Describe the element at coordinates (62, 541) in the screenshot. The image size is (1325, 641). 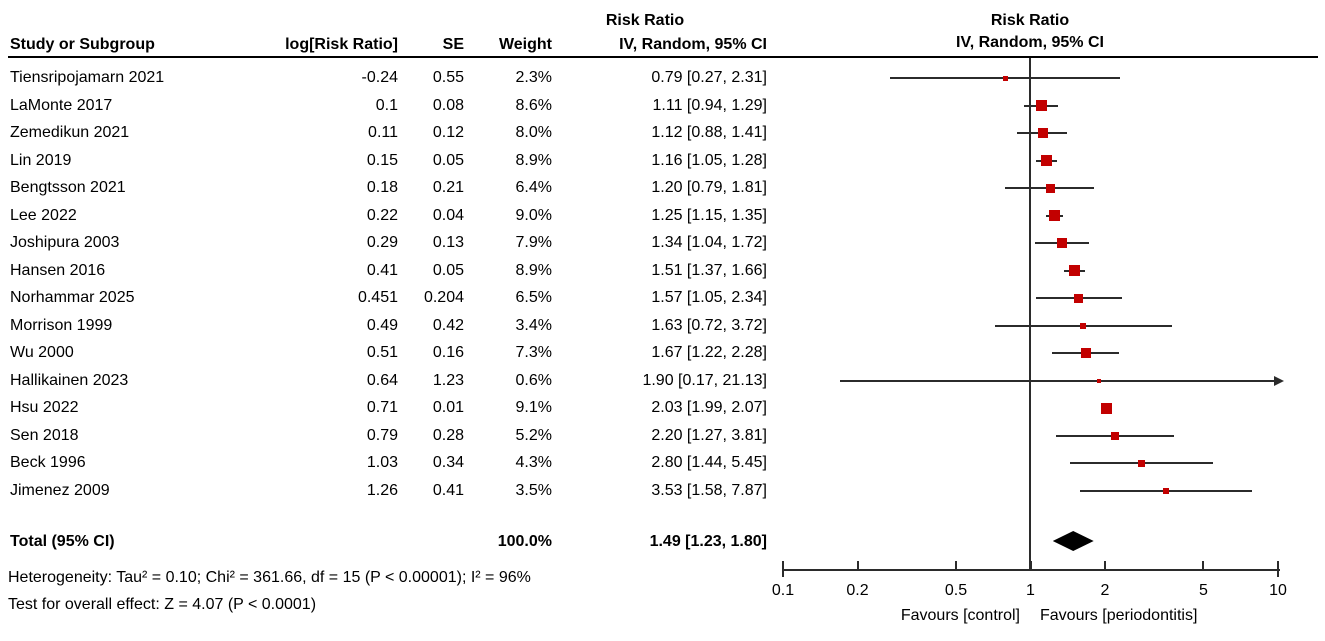
I see `total-label: Total (95% CI)` at that location.